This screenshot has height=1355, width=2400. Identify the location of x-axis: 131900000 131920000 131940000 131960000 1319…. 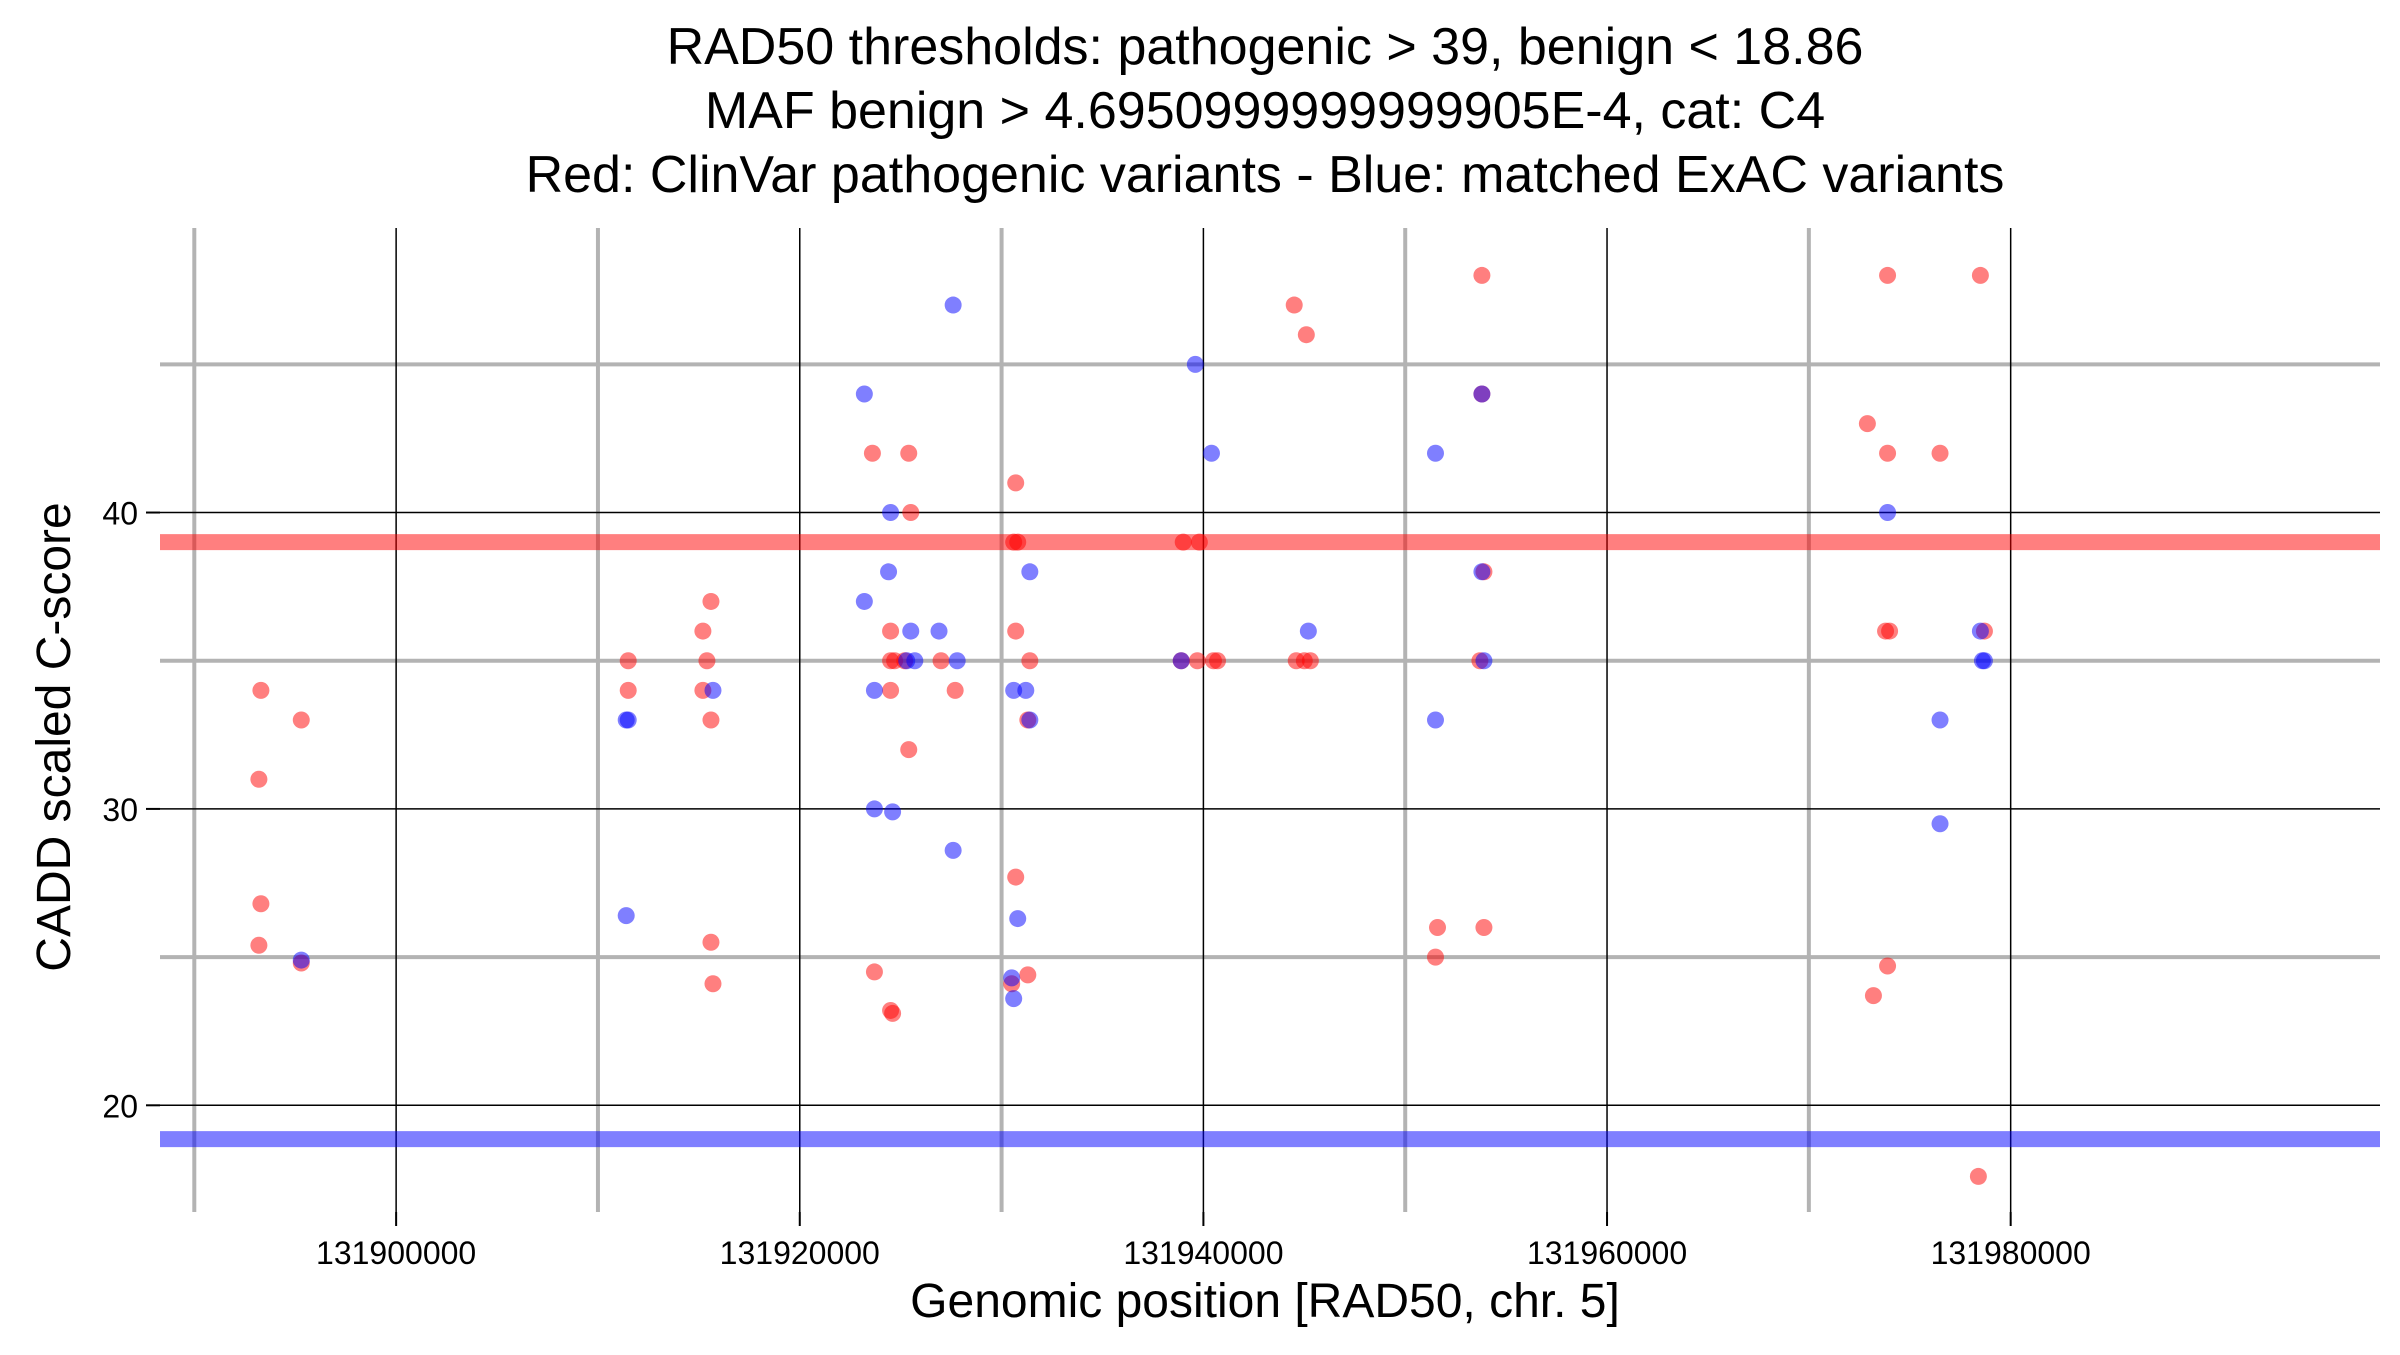
(1203, 1241).